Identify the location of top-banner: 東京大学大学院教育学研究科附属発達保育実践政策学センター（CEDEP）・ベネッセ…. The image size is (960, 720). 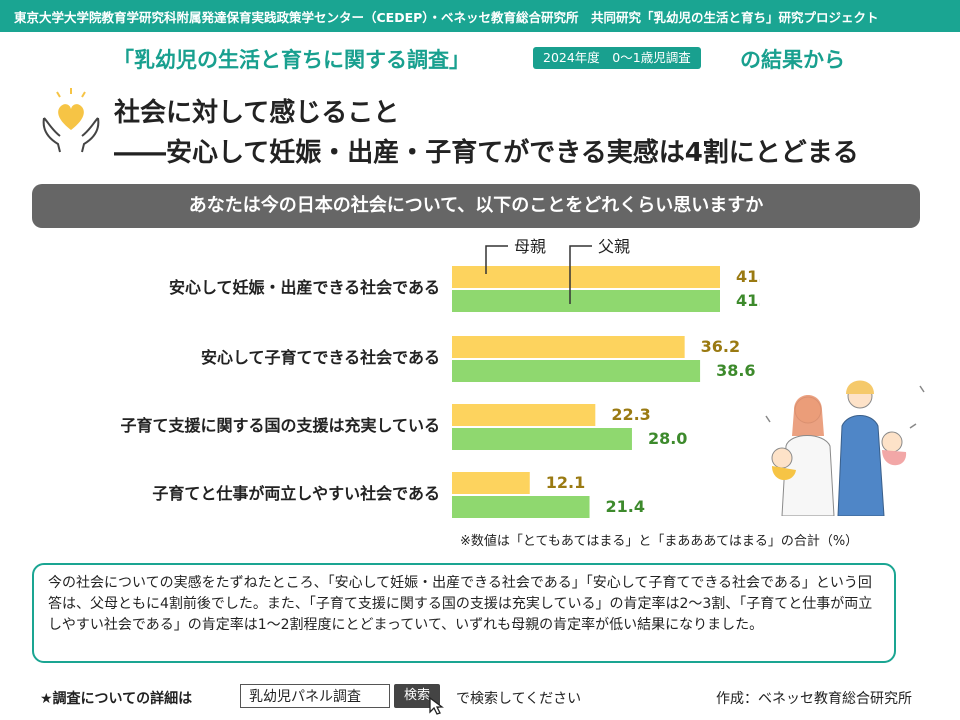
(480, 16).